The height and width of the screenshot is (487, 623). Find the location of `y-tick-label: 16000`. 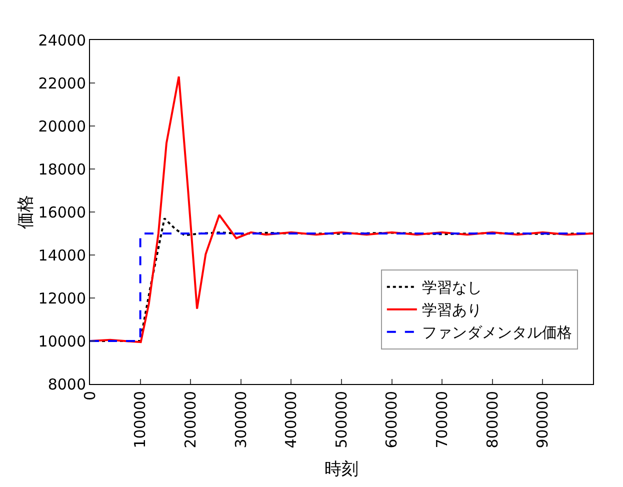

y-tick-label: 16000 is located at coordinates (62, 212).